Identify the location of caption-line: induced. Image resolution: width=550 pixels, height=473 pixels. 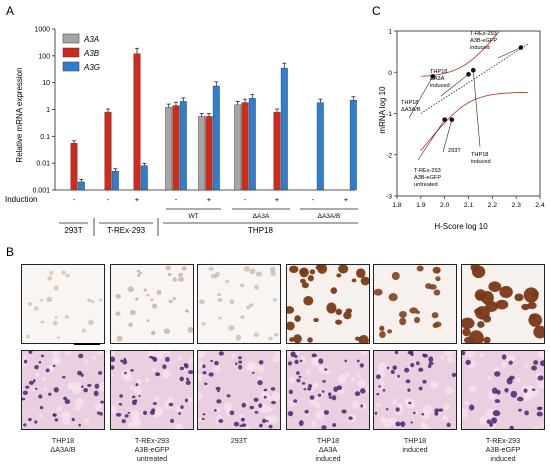
(503, 458).